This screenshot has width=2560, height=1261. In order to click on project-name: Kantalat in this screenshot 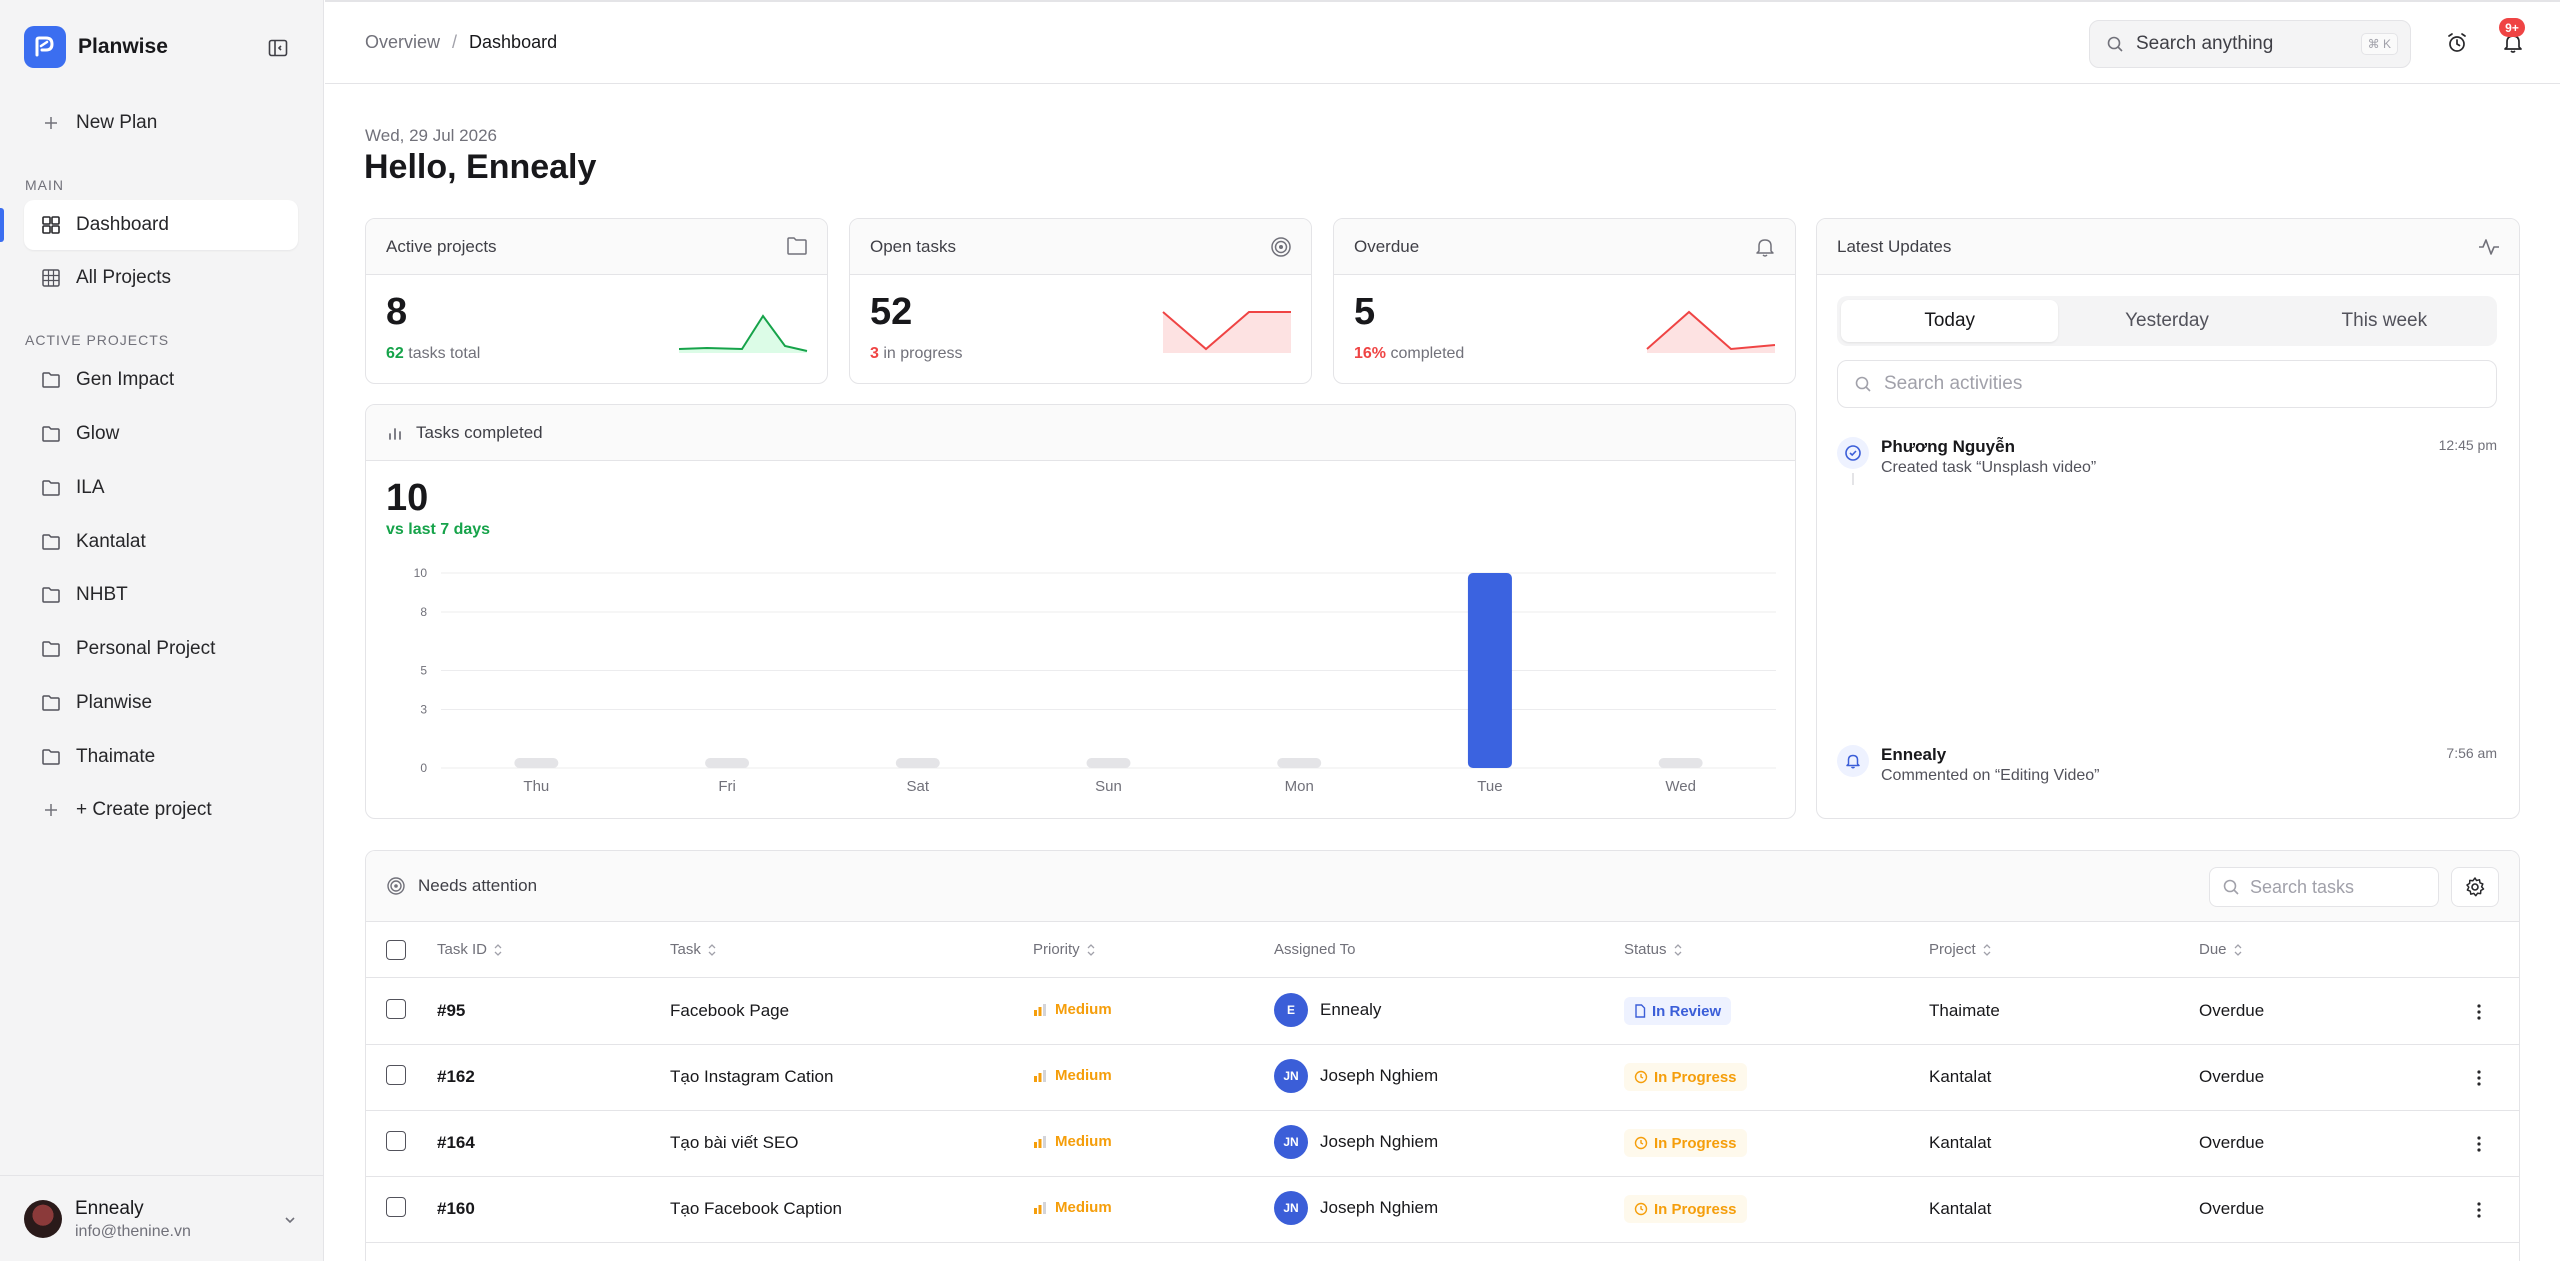, I will do `click(1960, 1076)`.